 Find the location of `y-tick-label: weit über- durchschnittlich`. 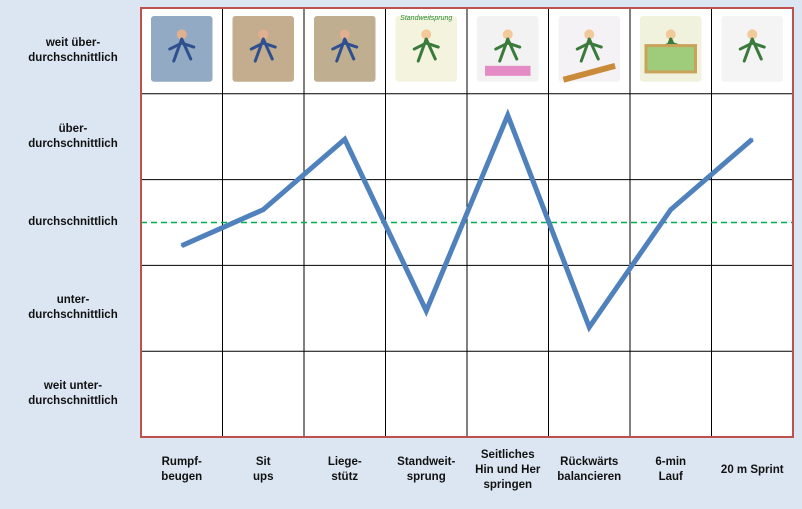

y-tick-label: weit über- durchschnittlich is located at coordinates (73, 50).